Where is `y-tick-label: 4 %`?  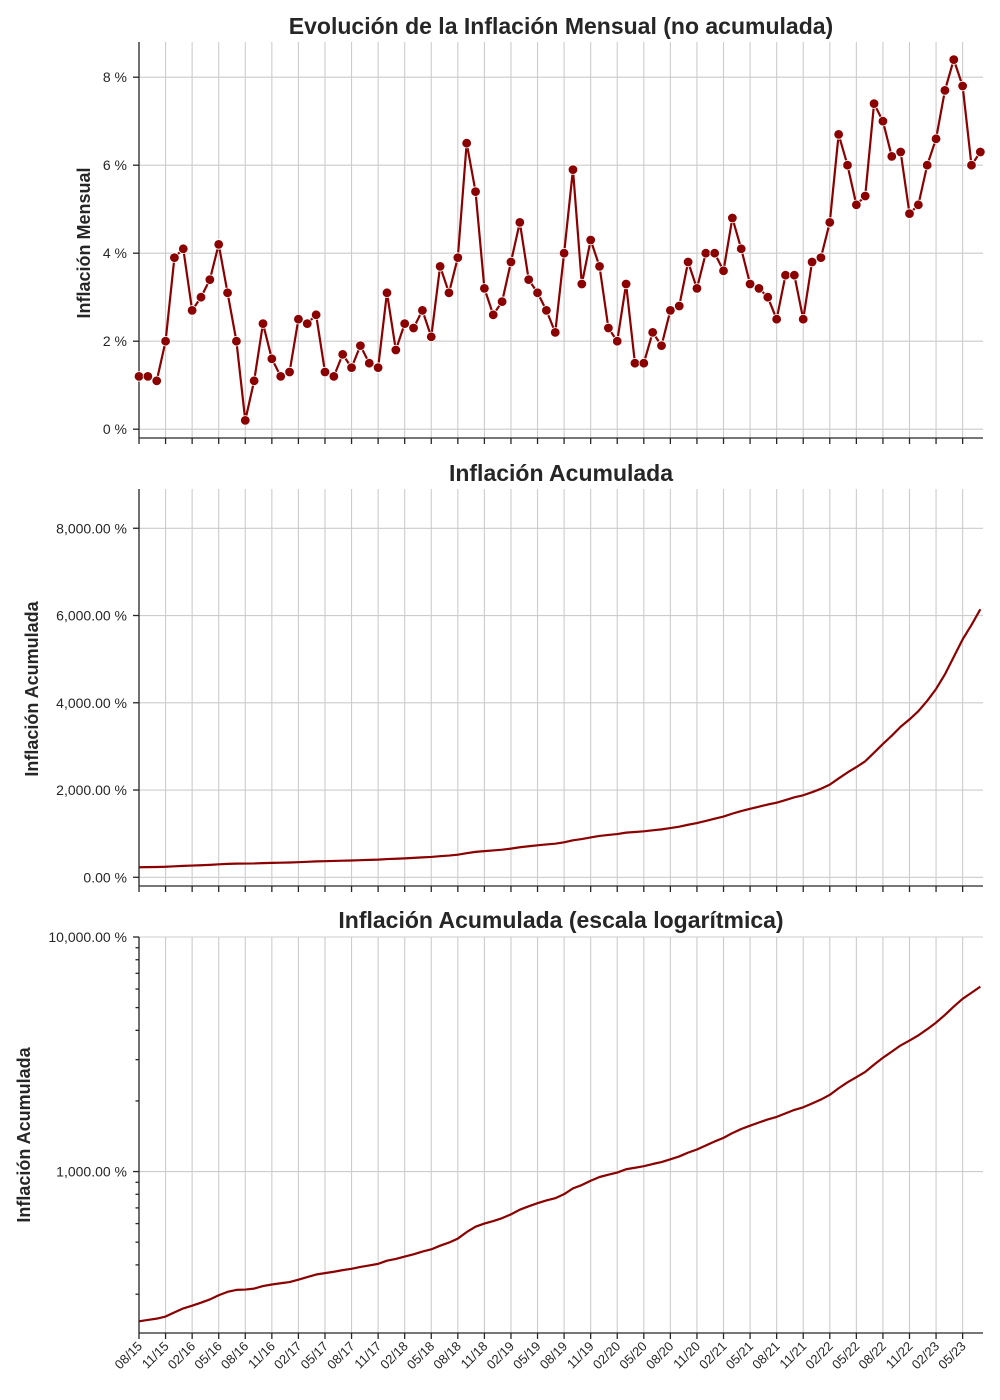
y-tick-label: 4 % is located at coordinates (115, 253).